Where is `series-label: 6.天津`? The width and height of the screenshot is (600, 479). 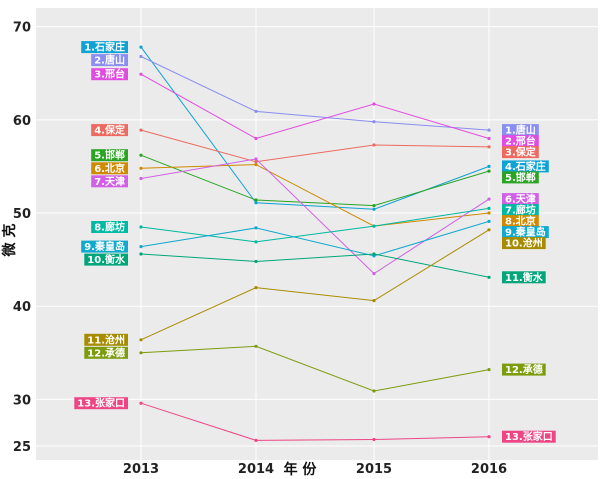
series-label: 6.天津 is located at coordinates (520, 199).